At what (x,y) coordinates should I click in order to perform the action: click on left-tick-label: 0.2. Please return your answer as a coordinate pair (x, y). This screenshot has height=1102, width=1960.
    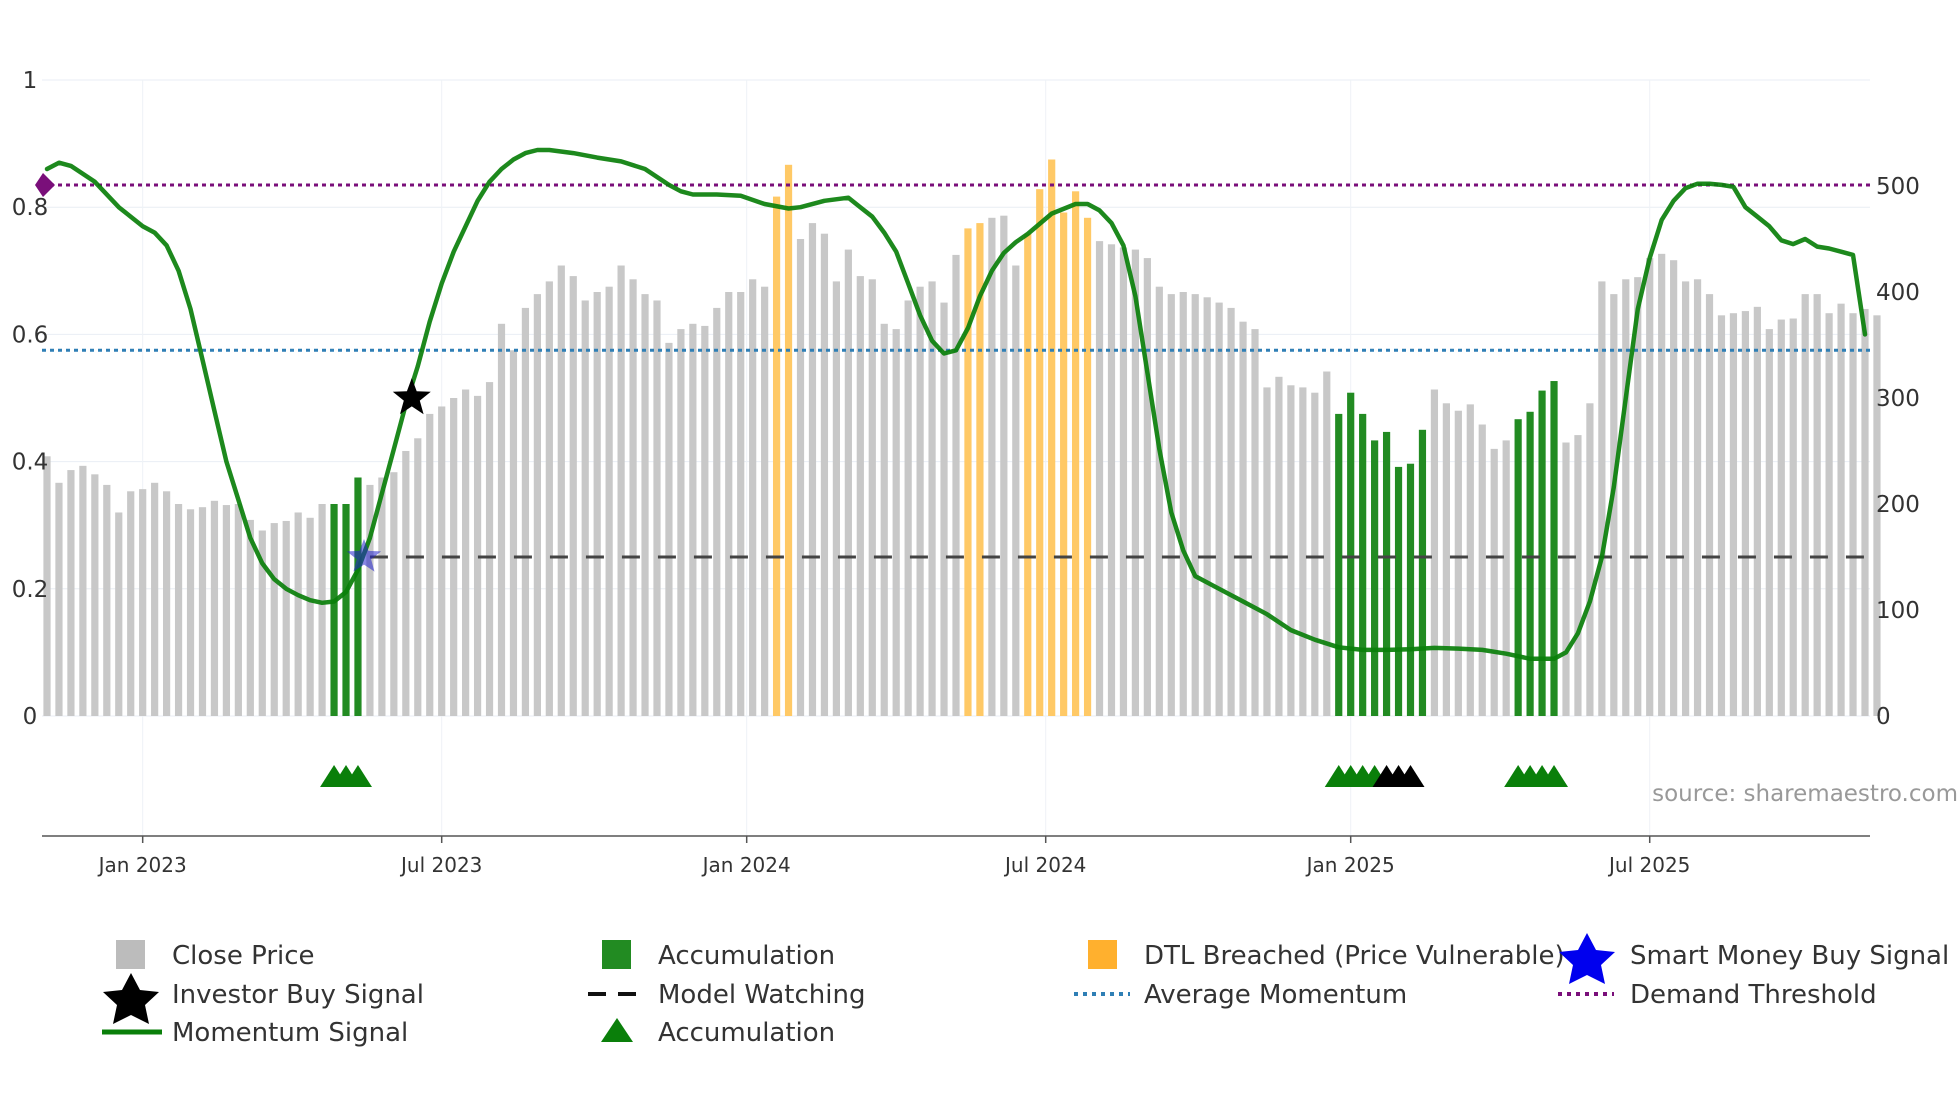
    Looking at the image, I should click on (30, 590).